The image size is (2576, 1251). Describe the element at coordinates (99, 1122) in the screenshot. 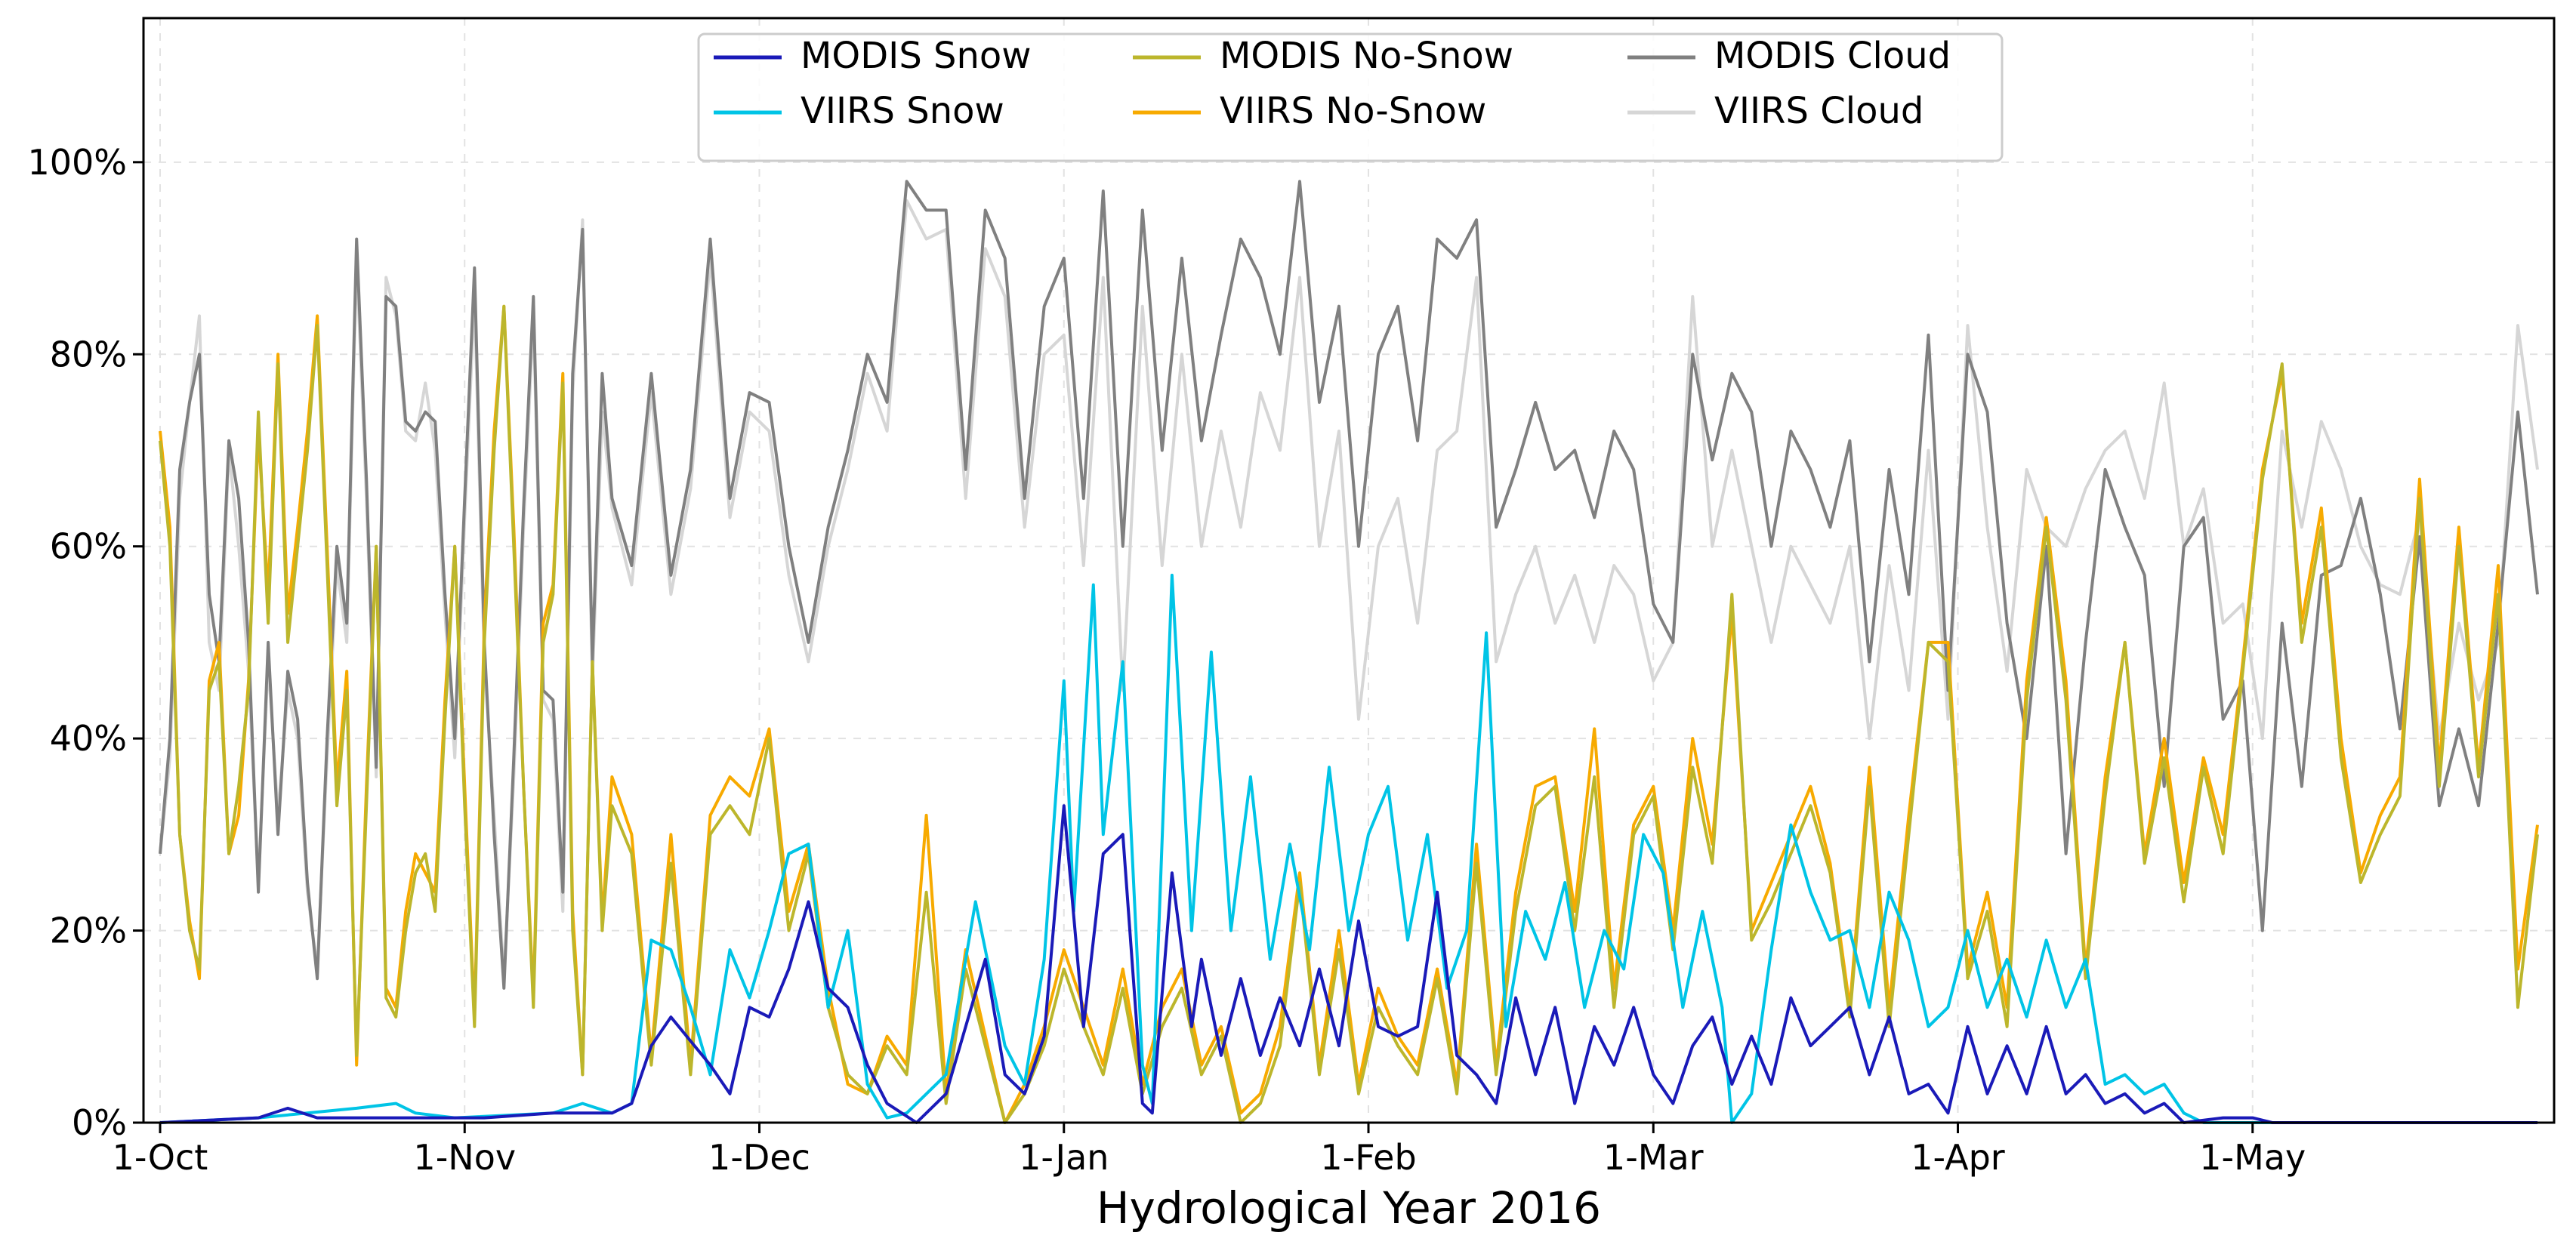

I see `y-tick-label: 0%` at that location.